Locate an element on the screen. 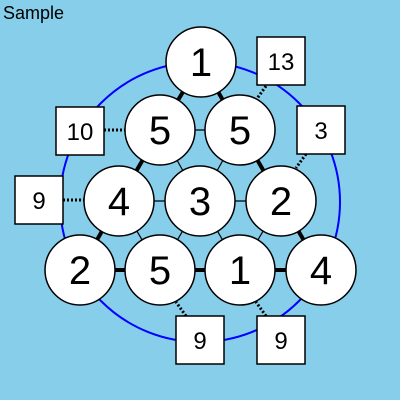 This screenshot has height=400, width=400. cell-r3c1: 5 is located at coordinates (160, 270).